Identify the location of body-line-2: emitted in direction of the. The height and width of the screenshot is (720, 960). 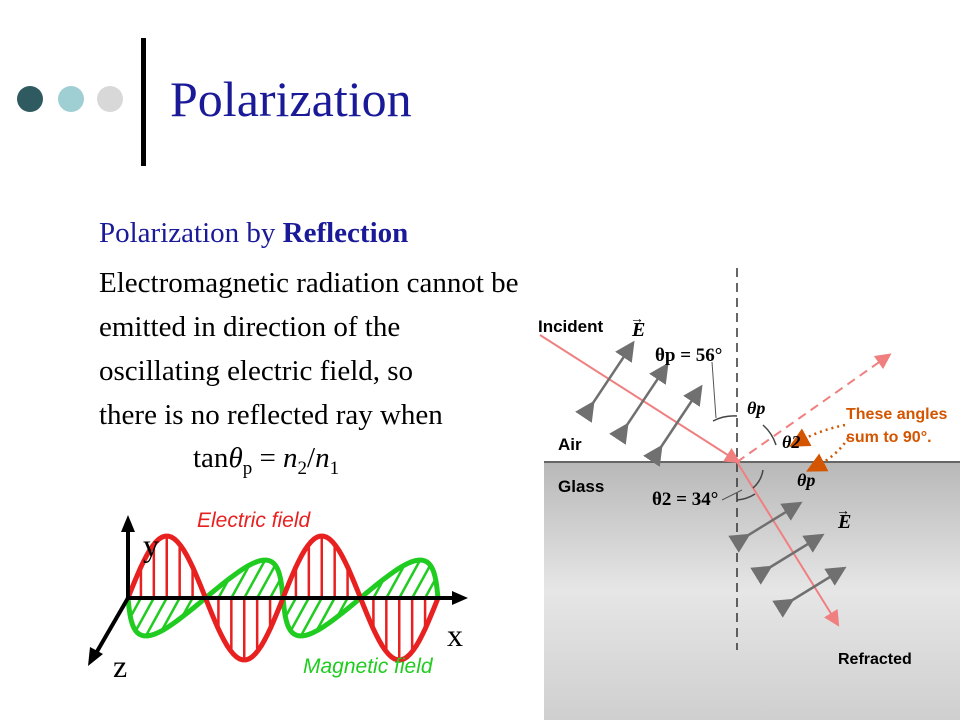
(250, 327).